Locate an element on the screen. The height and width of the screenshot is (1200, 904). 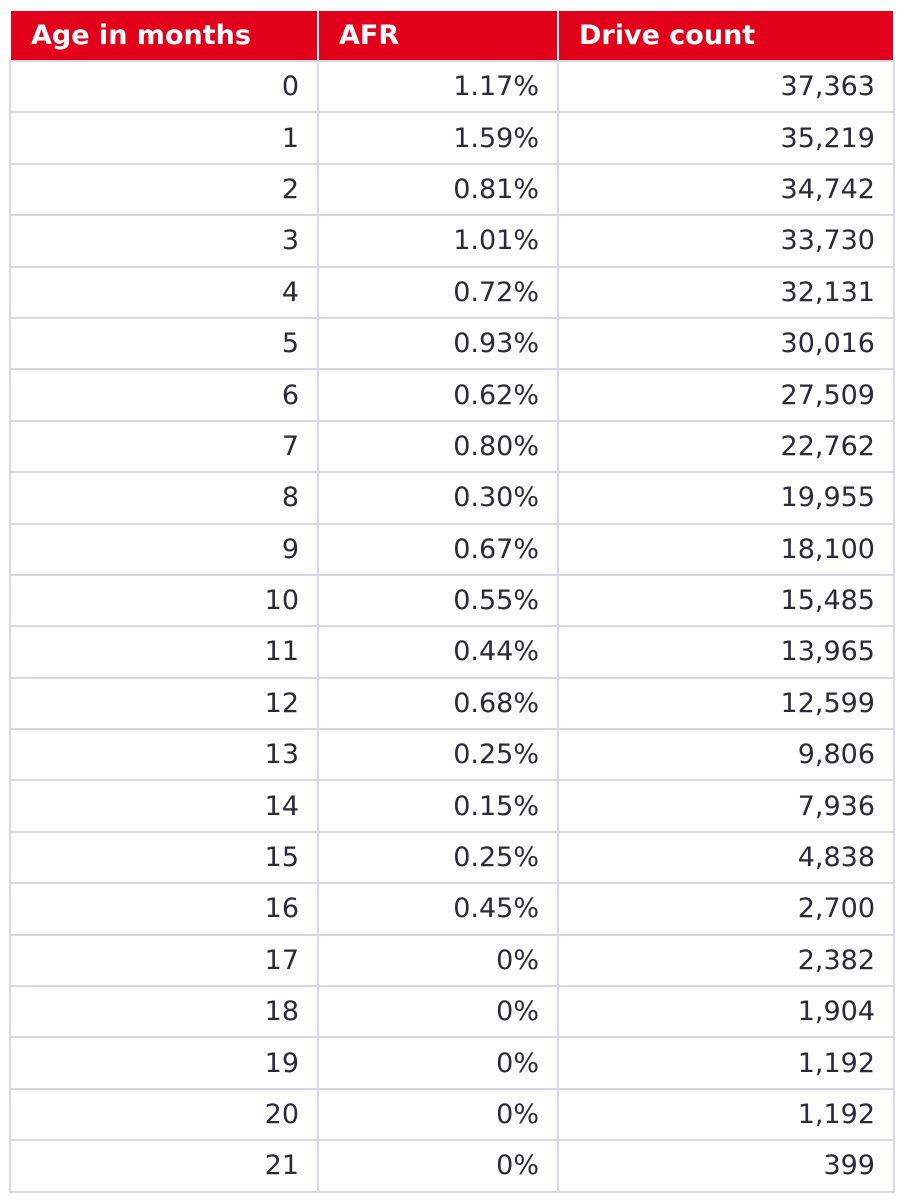
afr-cell: 0.55% is located at coordinates (438, 600).